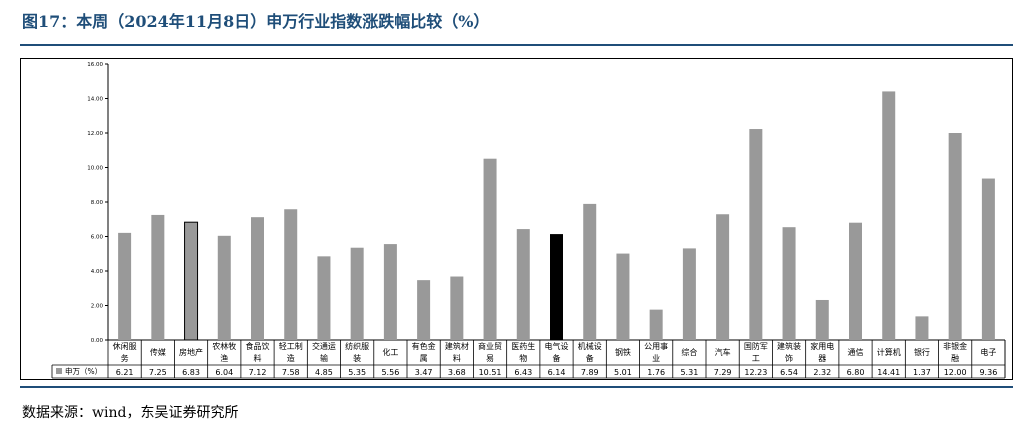  Describe the element at coordinates (955, 372) in the screenshot. I see `data-label: 12.00` at that location.